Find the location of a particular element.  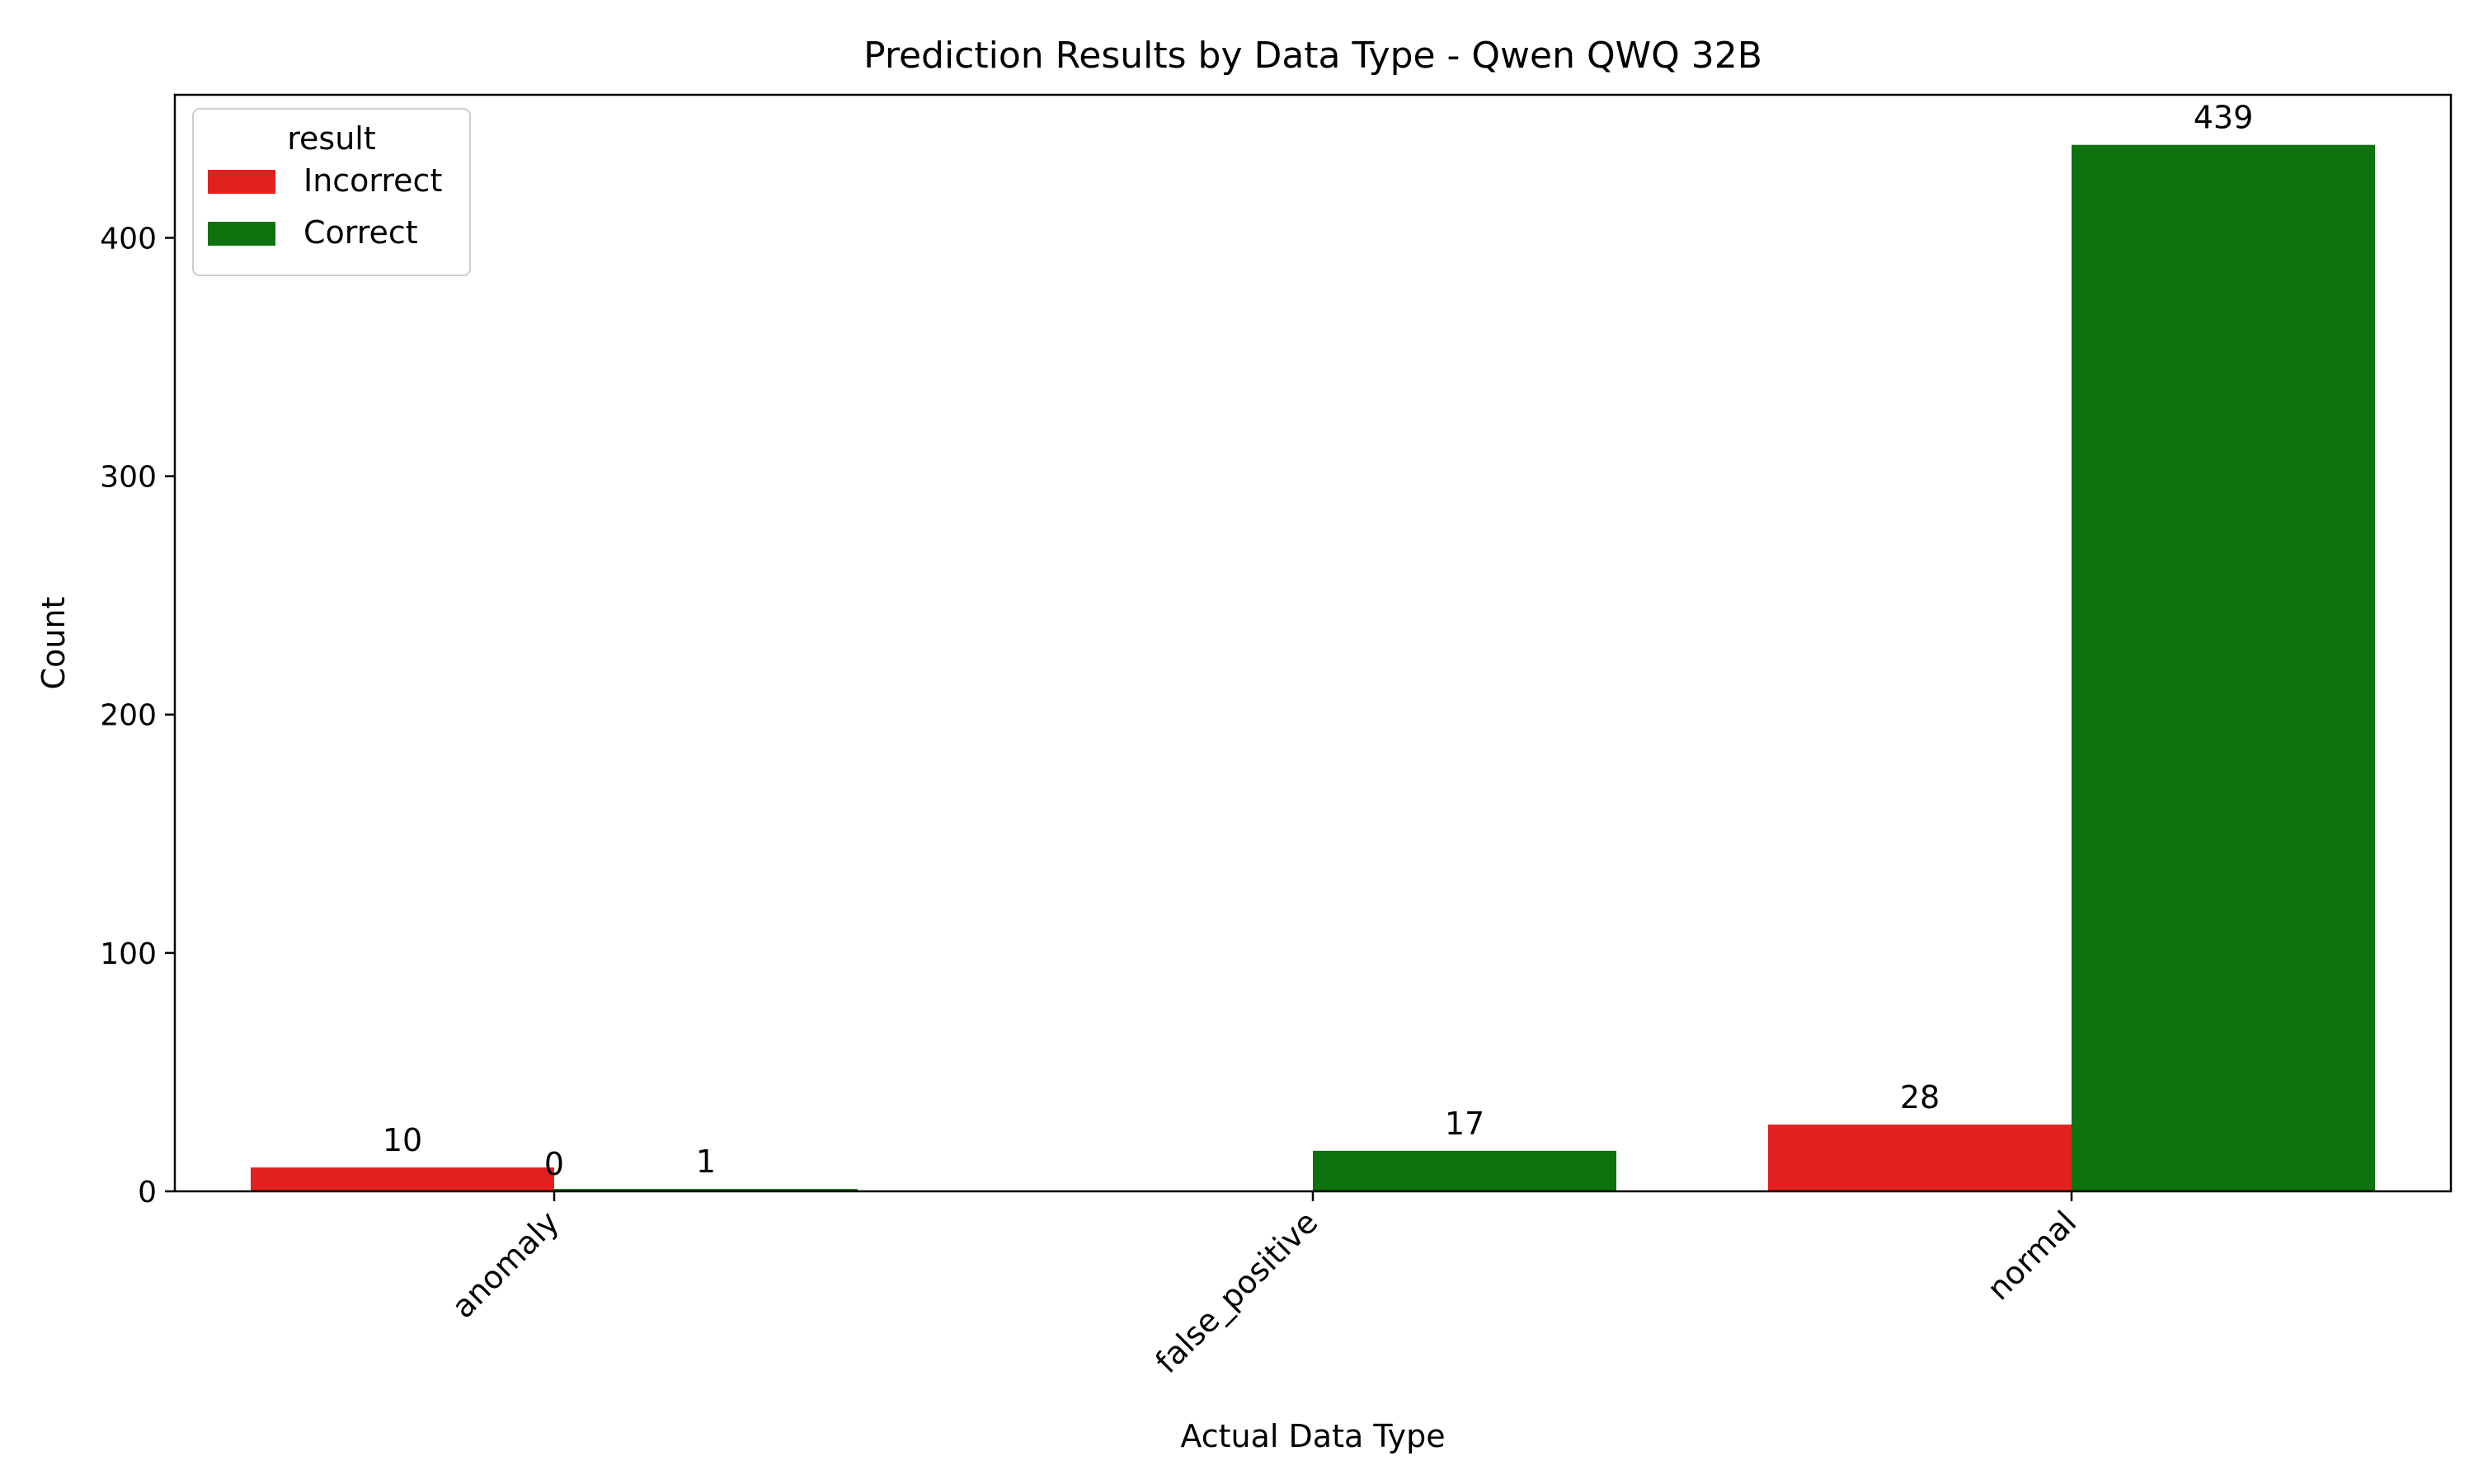

y-tick-label: 200 is located at coordinates (128, 716).